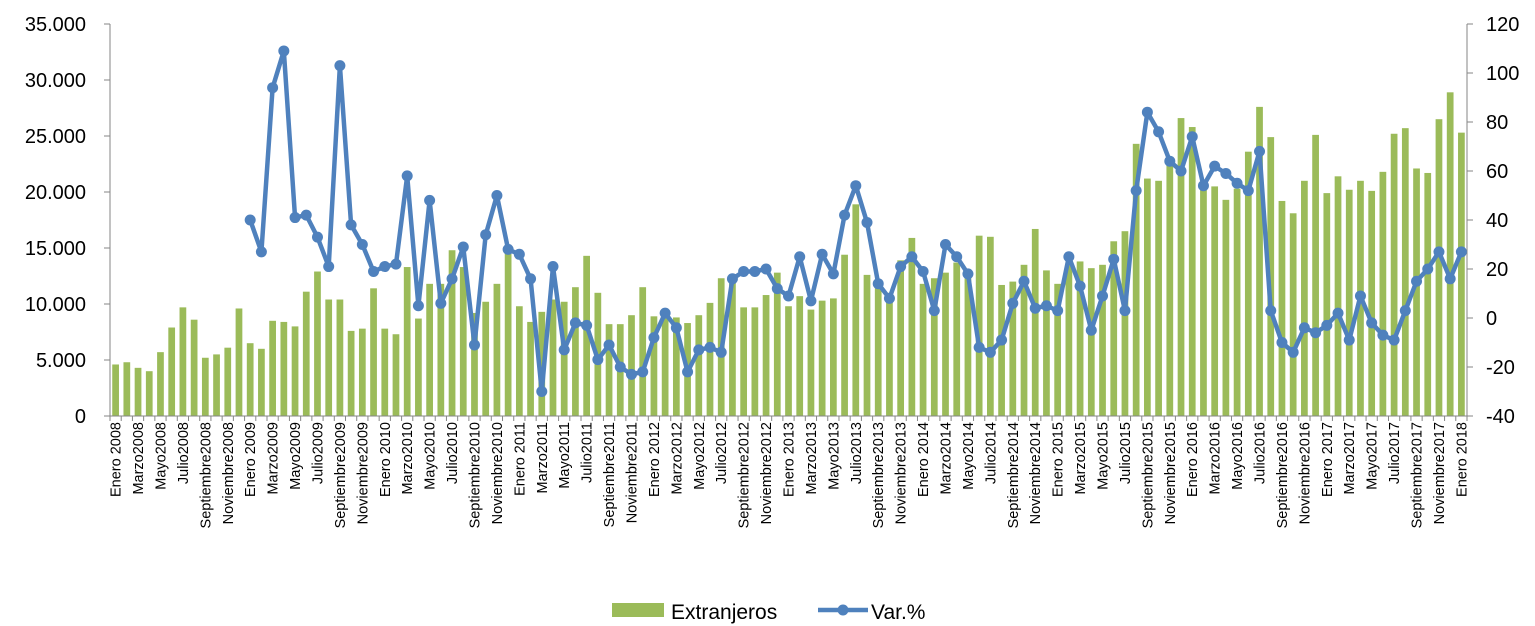 Image resolution: width=1535 pixels, height=626 pixels. I want to click on legend-marker-var, so click(843, 610).